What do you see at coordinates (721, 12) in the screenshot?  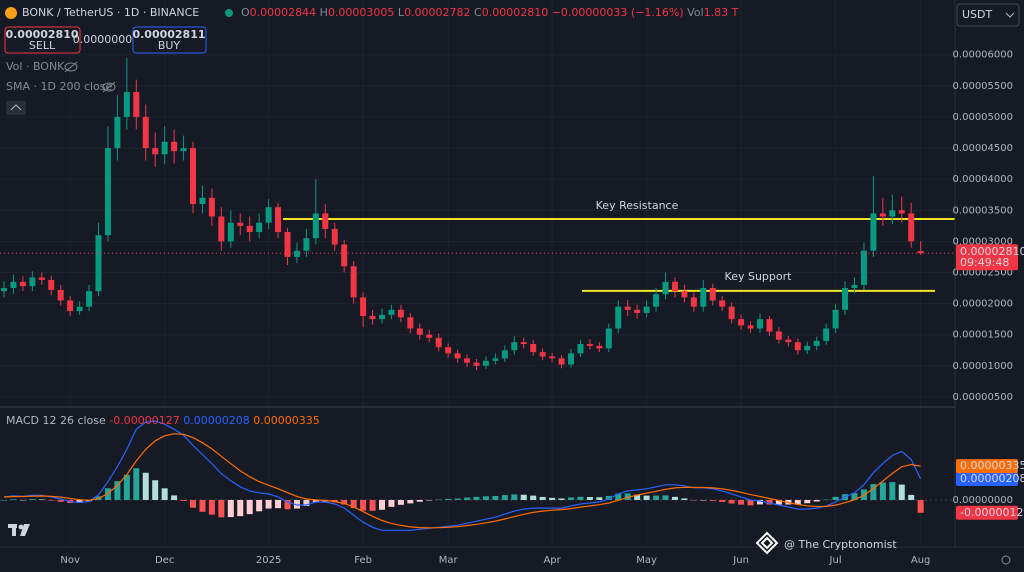 I see `vol-value: 1.83 T` at bounding box center [721, 12].